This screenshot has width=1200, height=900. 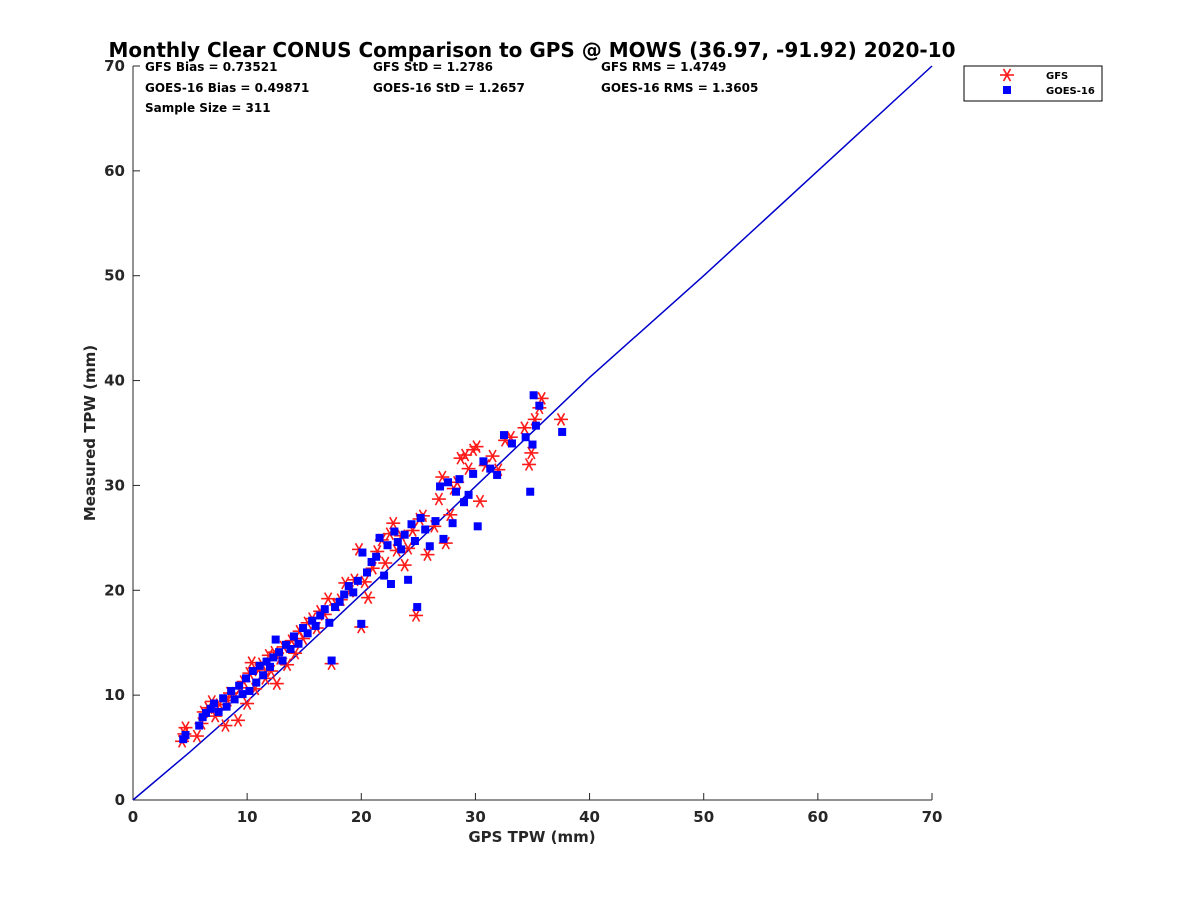 I want to click on stat-gfs-bias: GFS Bias = 0.73521, so click(x=211, y=67).